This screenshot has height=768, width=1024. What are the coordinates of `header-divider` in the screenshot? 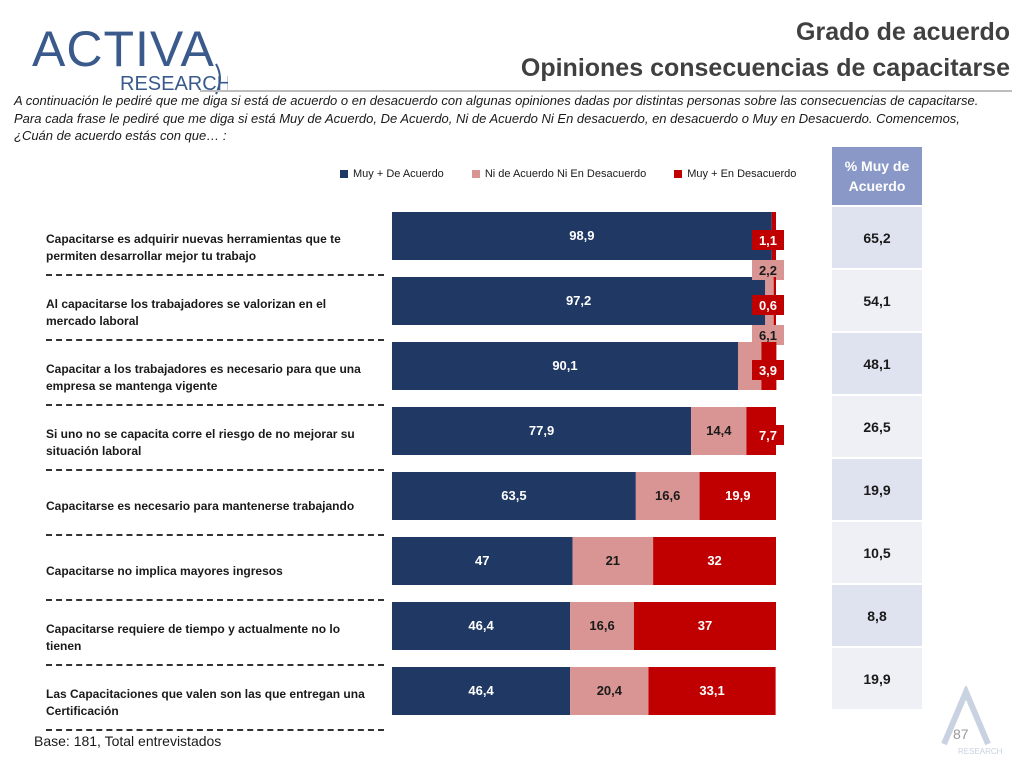 It's located at (606, 91).